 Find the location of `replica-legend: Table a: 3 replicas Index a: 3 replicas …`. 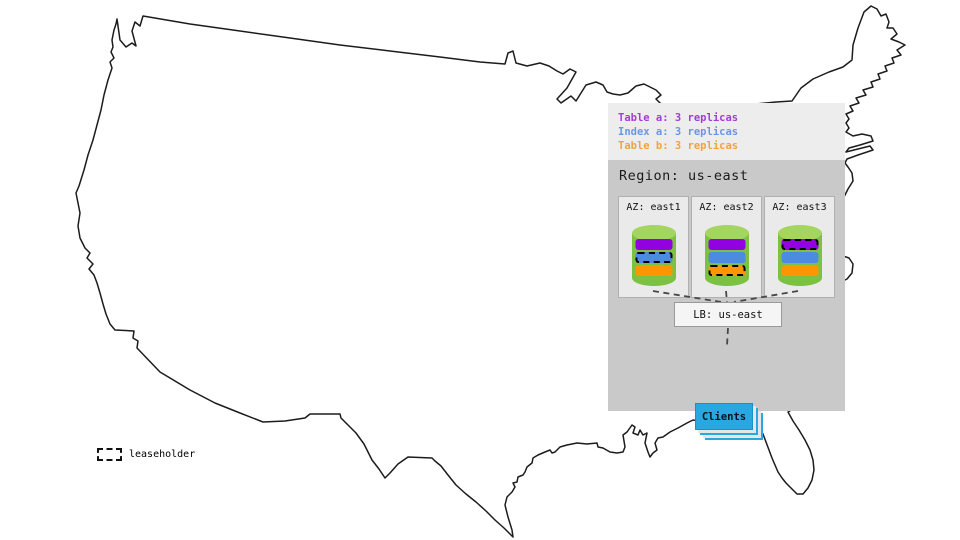

replica-legend: Table a: 3 replicas Index a: 3 replicas … is located at coordinates (726, 131).